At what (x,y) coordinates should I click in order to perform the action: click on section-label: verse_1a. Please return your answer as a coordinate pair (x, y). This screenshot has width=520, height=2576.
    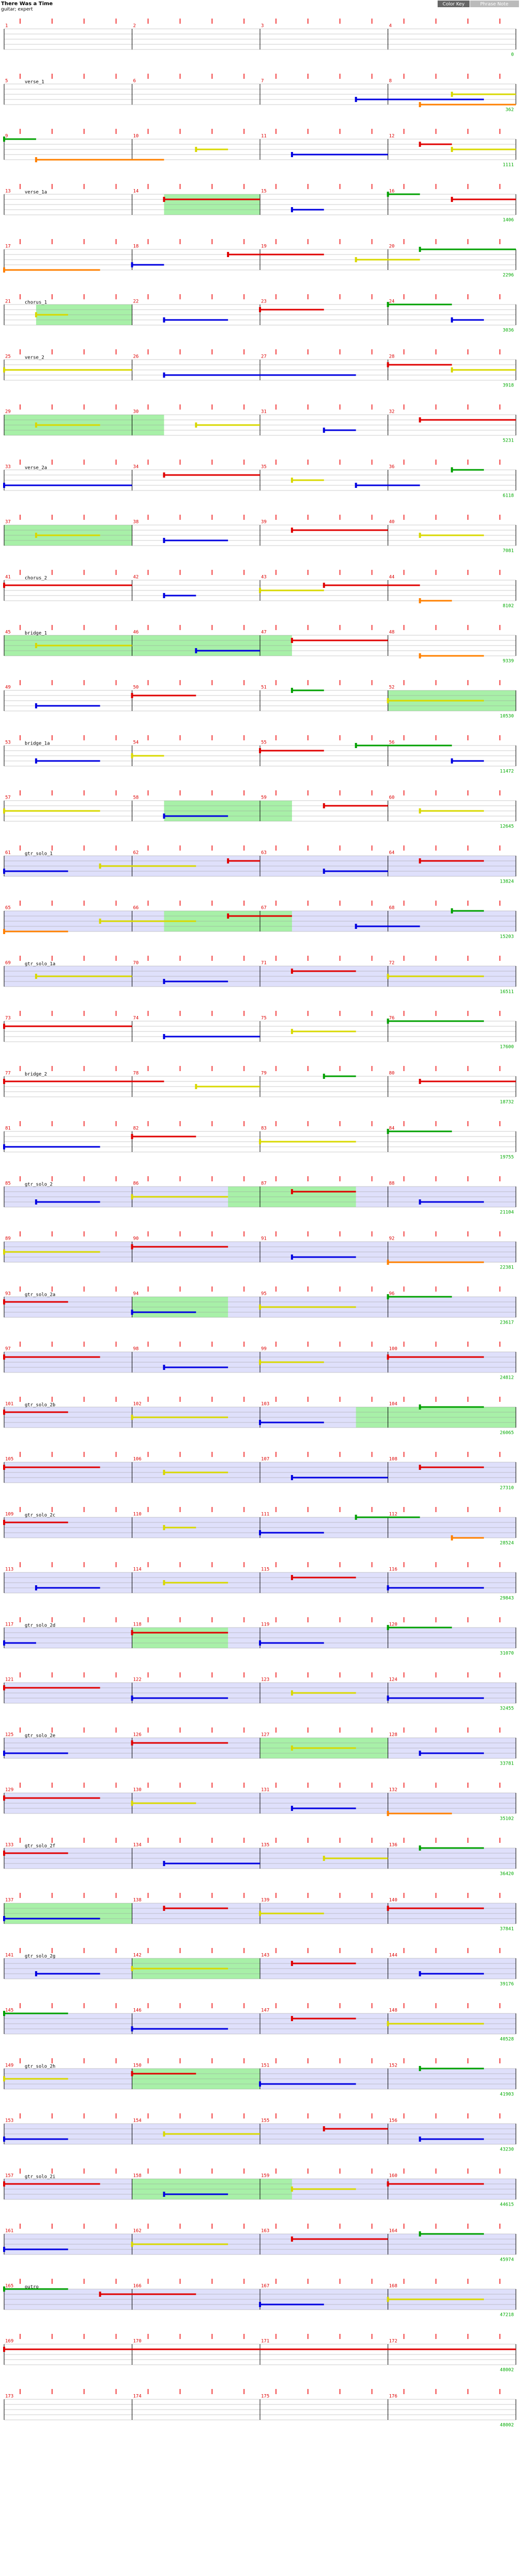
    Looking at the image, I should click on (36, 193).